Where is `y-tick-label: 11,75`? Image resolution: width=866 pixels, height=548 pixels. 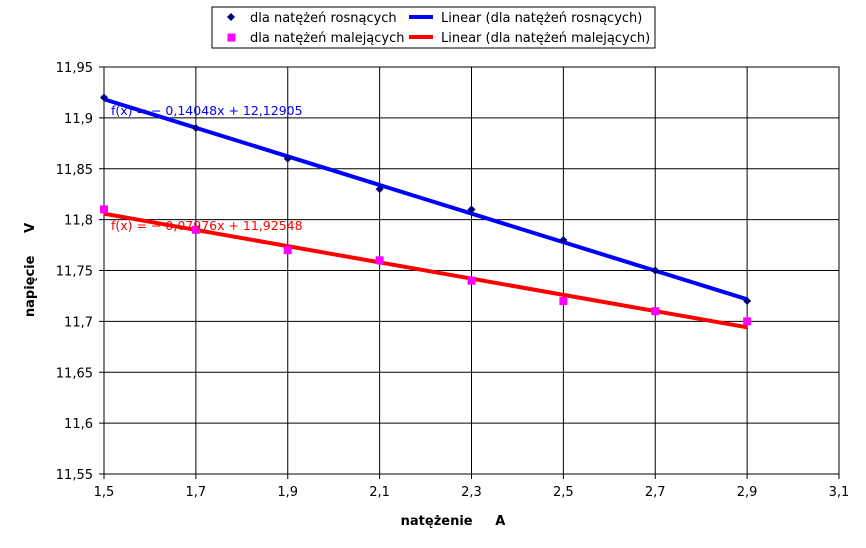
y-tick-label: 11,75 is located at coordinates (74, 272).